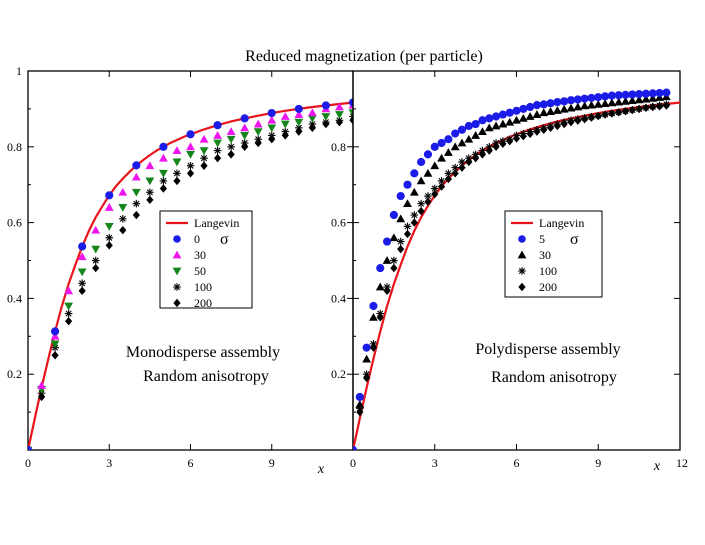 The width and height of the screenshot is (705, 545). Describe the element at coordinates (542, 239) in the screenshot. I see `legend-label: 5` at that location.